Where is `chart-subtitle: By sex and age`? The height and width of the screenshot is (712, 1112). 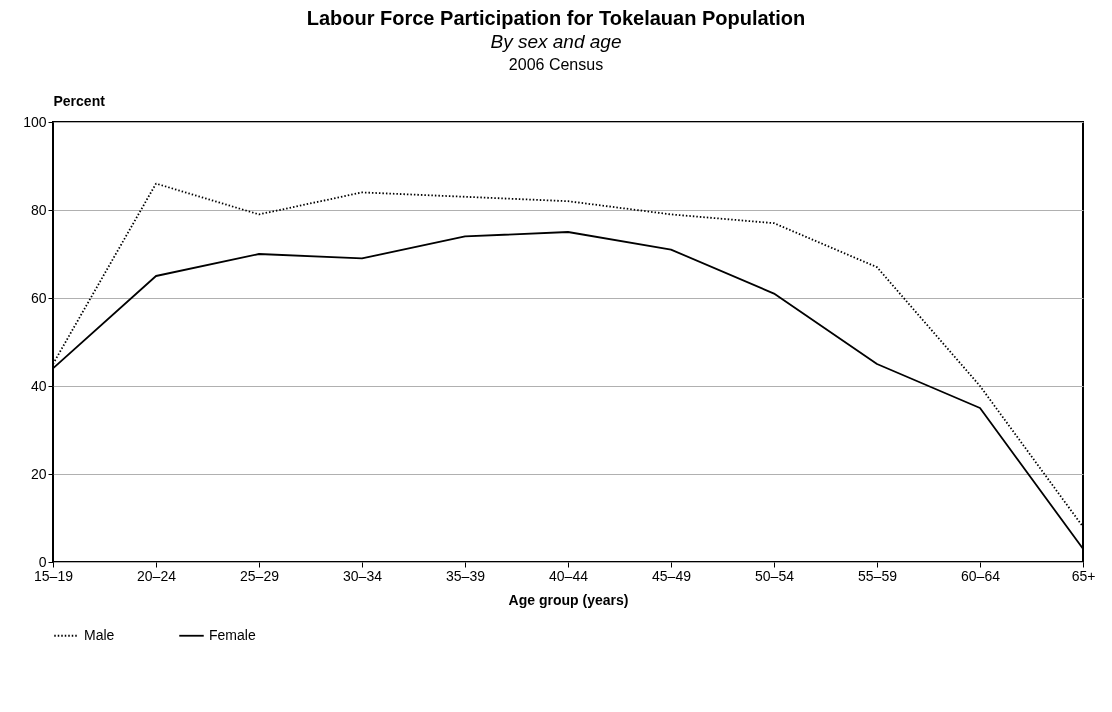
chart-subtitle: By sex and age is located at coordinates (556, 42).